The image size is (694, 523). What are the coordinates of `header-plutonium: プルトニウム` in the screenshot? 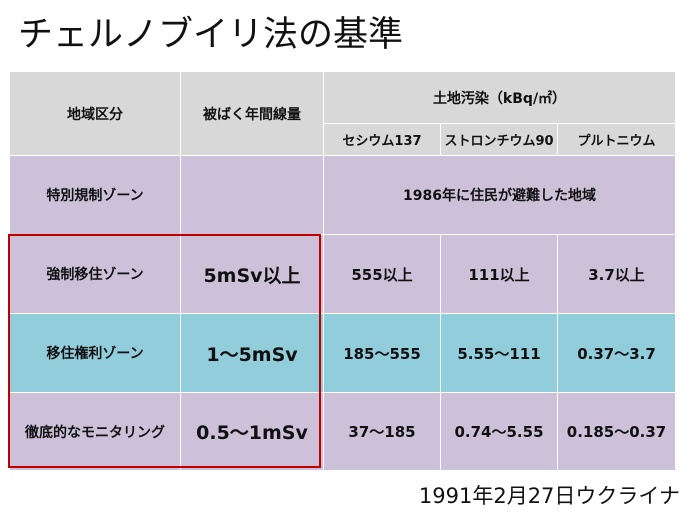 It's located at (616, 139).